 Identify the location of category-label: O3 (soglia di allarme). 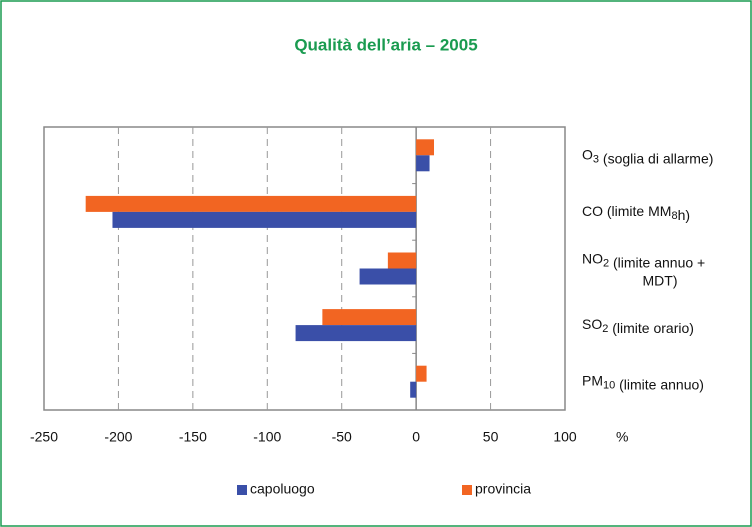
(647, 156).